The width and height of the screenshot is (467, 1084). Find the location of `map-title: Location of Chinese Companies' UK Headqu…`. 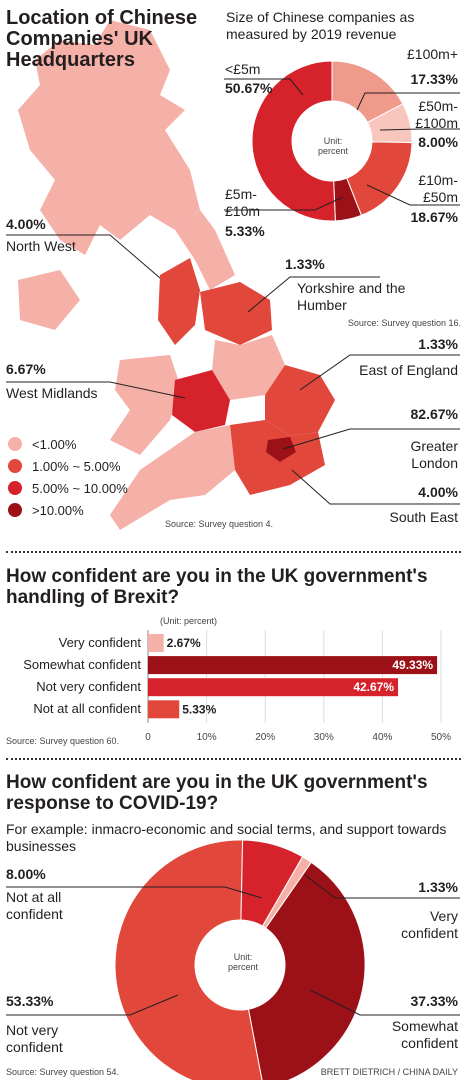

map-title: Location of Chinese Companies' UK Headqu… is located at coordinates (102, 39).